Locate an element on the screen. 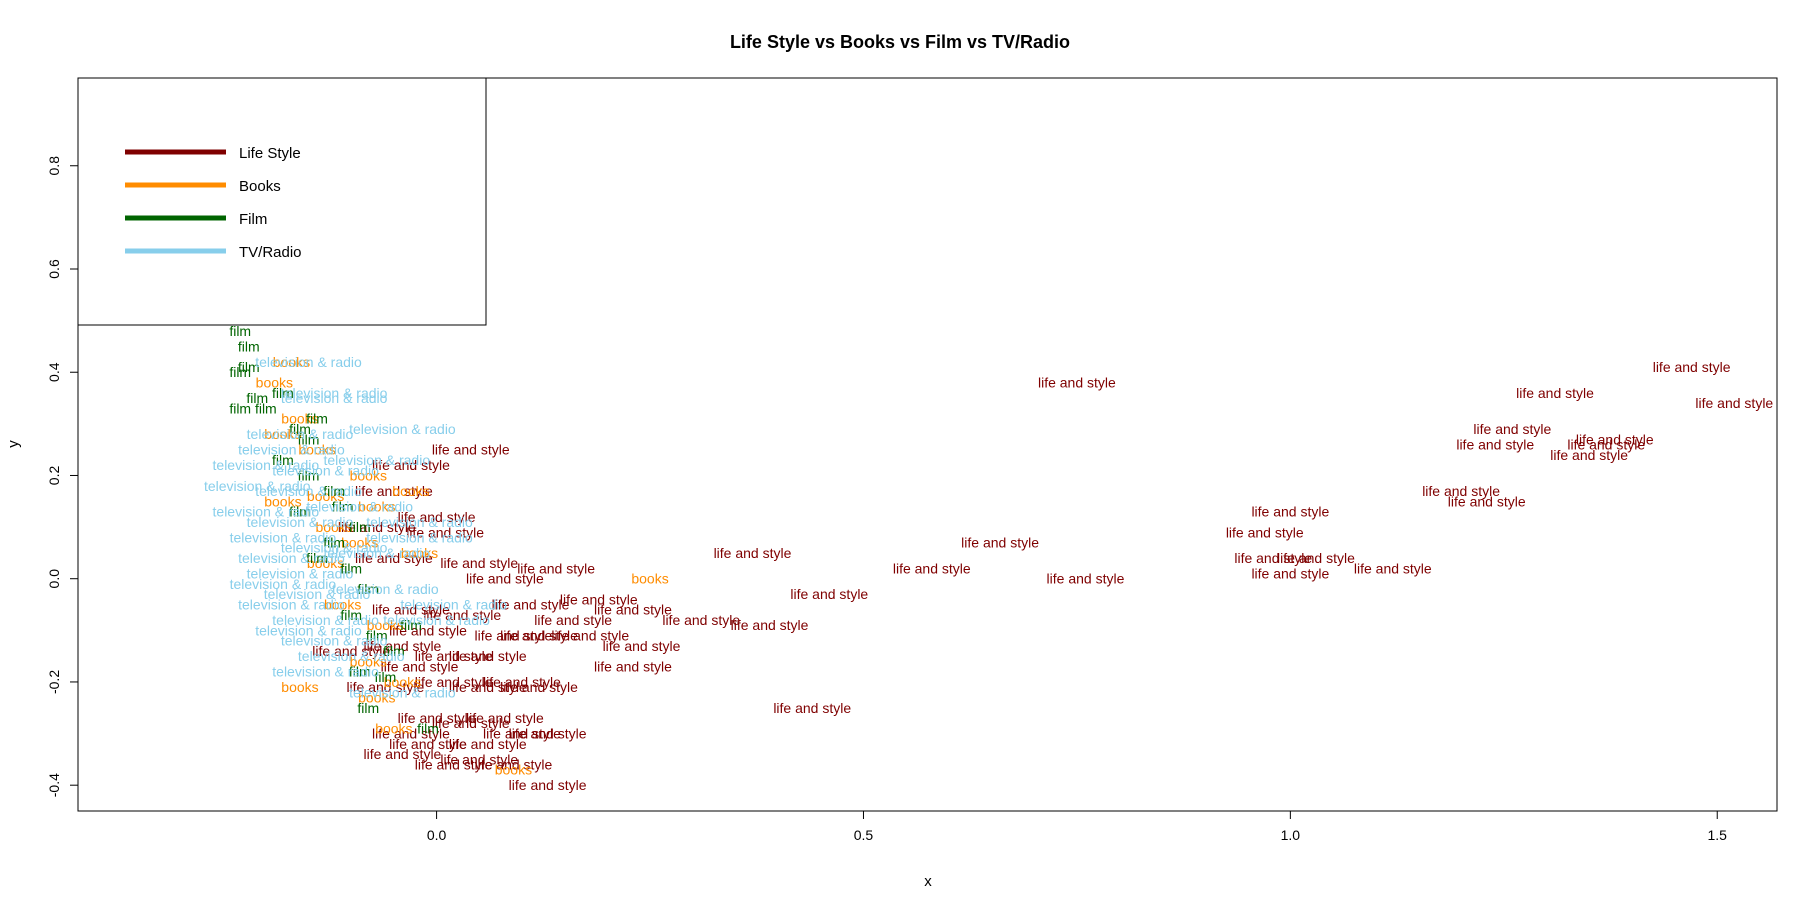 The width and height of the screenshot is (1800, 900). x-tick-label: 0.0 is located at coordinates (437, 835).